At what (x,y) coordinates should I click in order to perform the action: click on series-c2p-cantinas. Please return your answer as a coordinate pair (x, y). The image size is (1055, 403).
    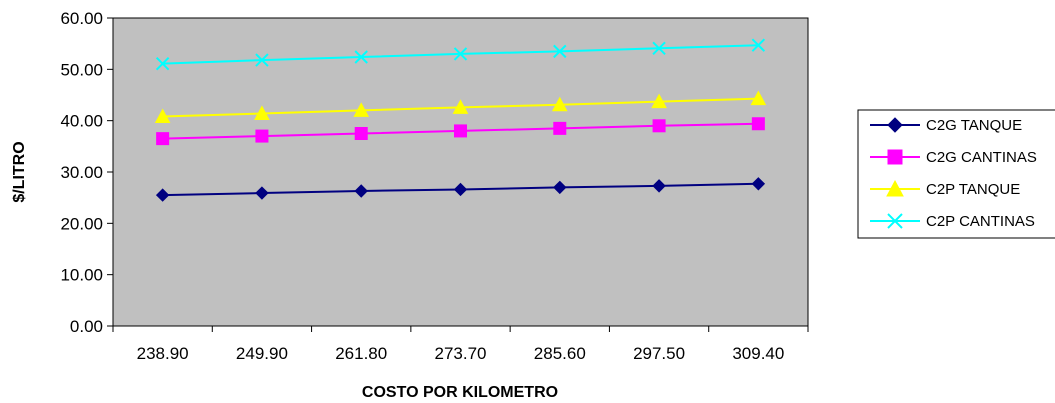
    Looking at the image, I should click on (460, 54).